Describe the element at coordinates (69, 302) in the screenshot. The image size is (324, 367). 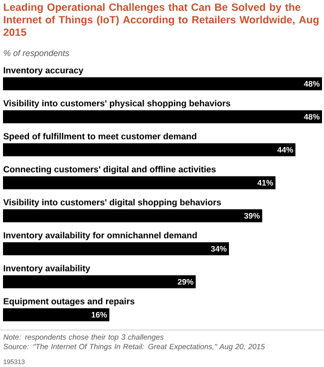
I see `y-tick-label: Equipment outages and repairs` at that location.